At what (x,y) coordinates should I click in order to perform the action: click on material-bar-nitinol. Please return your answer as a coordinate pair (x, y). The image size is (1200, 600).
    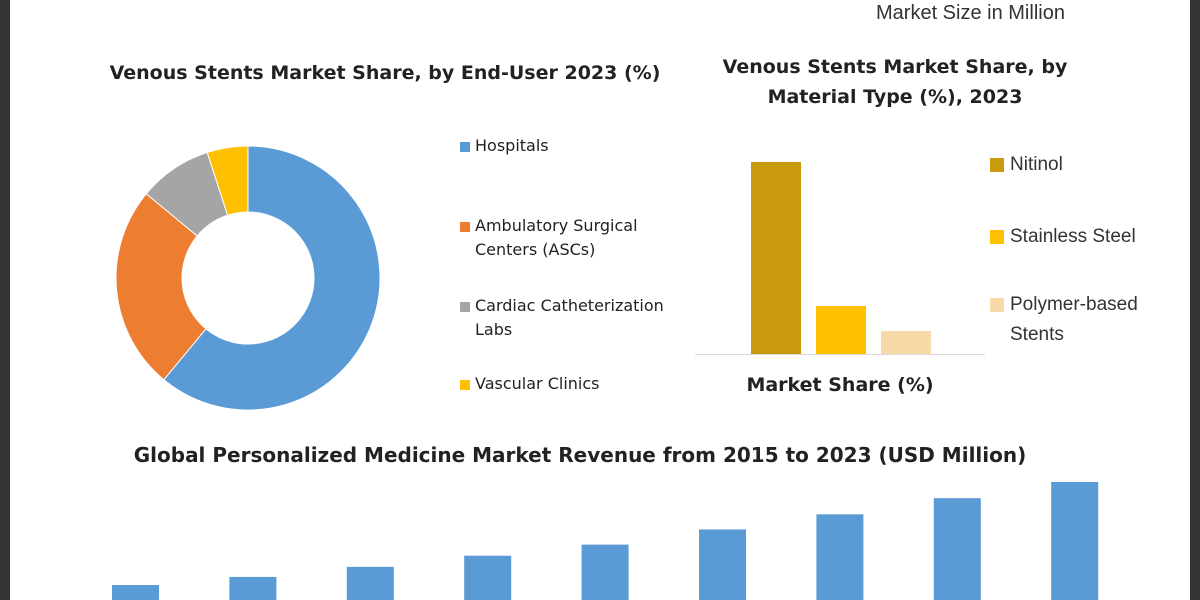
    Looking at the image, I should click on (776, 258).